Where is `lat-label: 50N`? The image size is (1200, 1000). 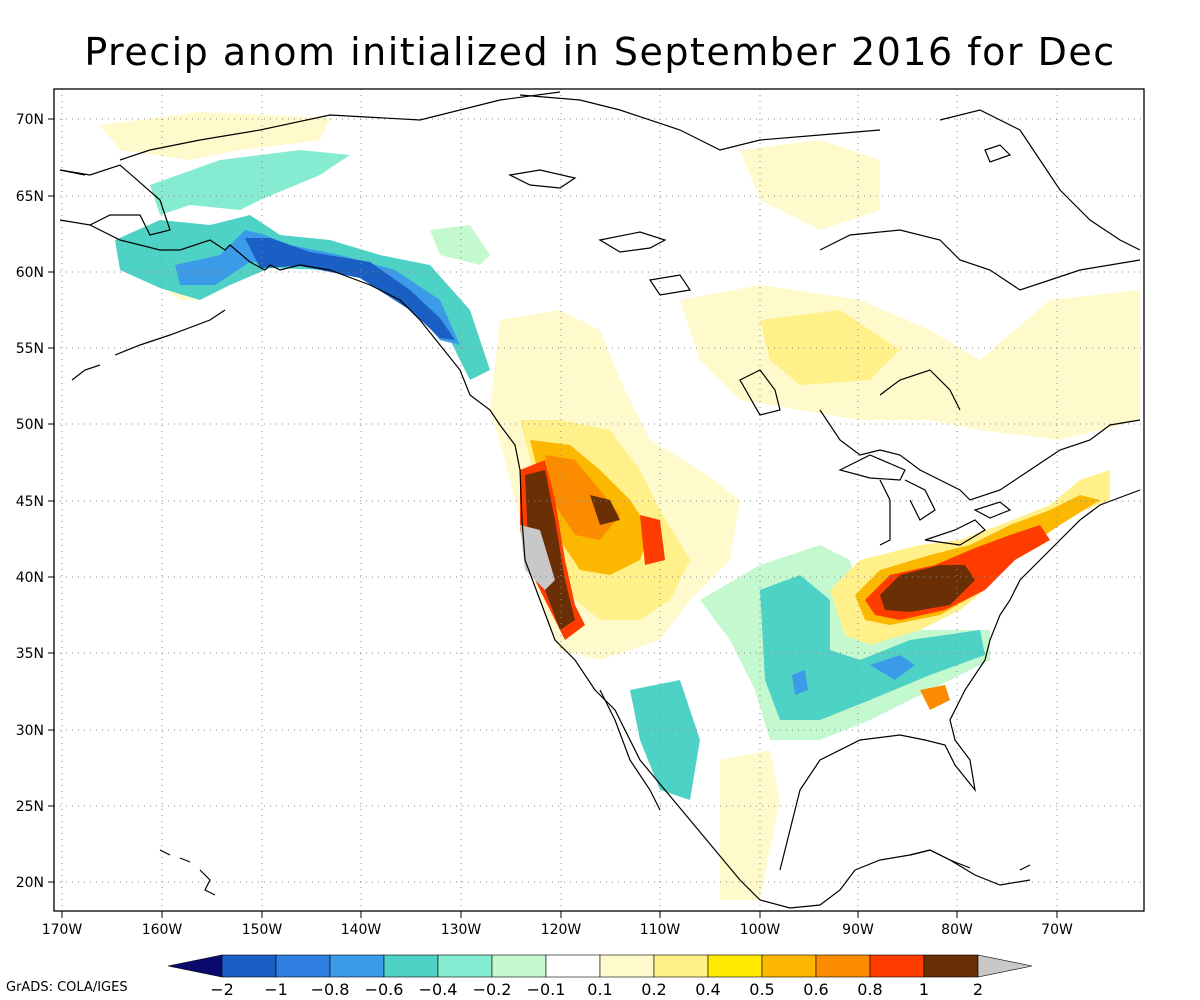 lat-label: 50N is located at coordinates (30, 425).